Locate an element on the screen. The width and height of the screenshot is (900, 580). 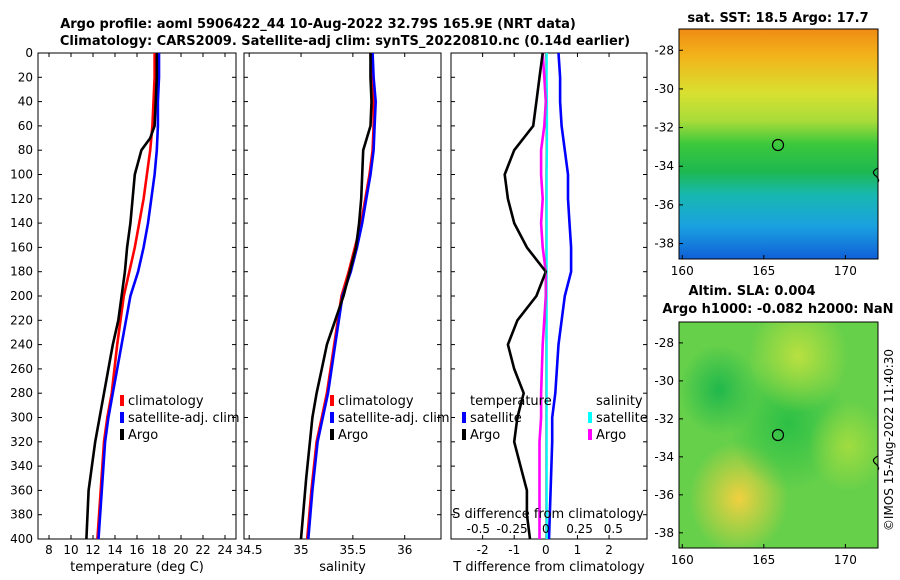
sla-map-frame is located at coordinates (778, 435).